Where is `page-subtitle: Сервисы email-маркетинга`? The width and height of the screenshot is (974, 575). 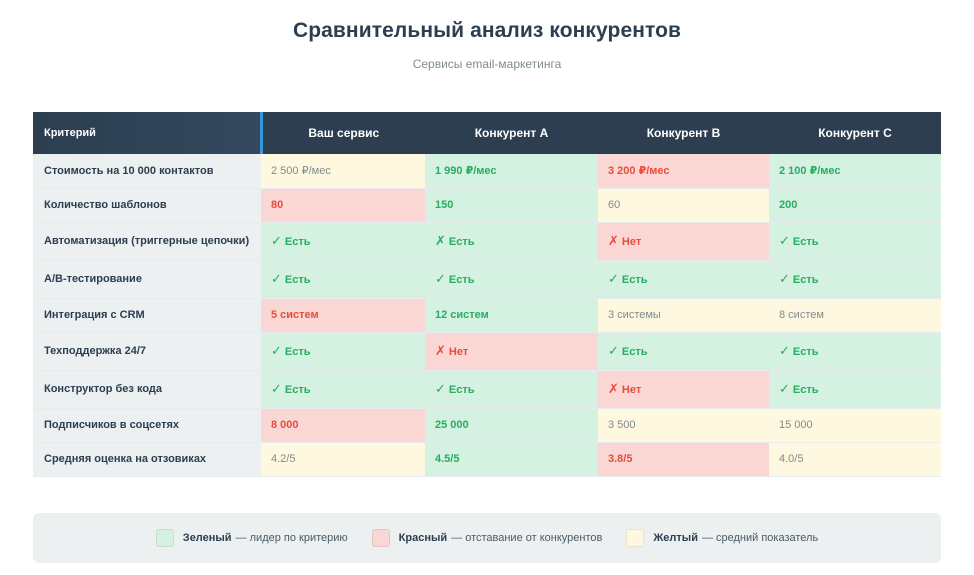
page-subtitle: Сервисы email-маркетинга is located at coordinates (487, 64).